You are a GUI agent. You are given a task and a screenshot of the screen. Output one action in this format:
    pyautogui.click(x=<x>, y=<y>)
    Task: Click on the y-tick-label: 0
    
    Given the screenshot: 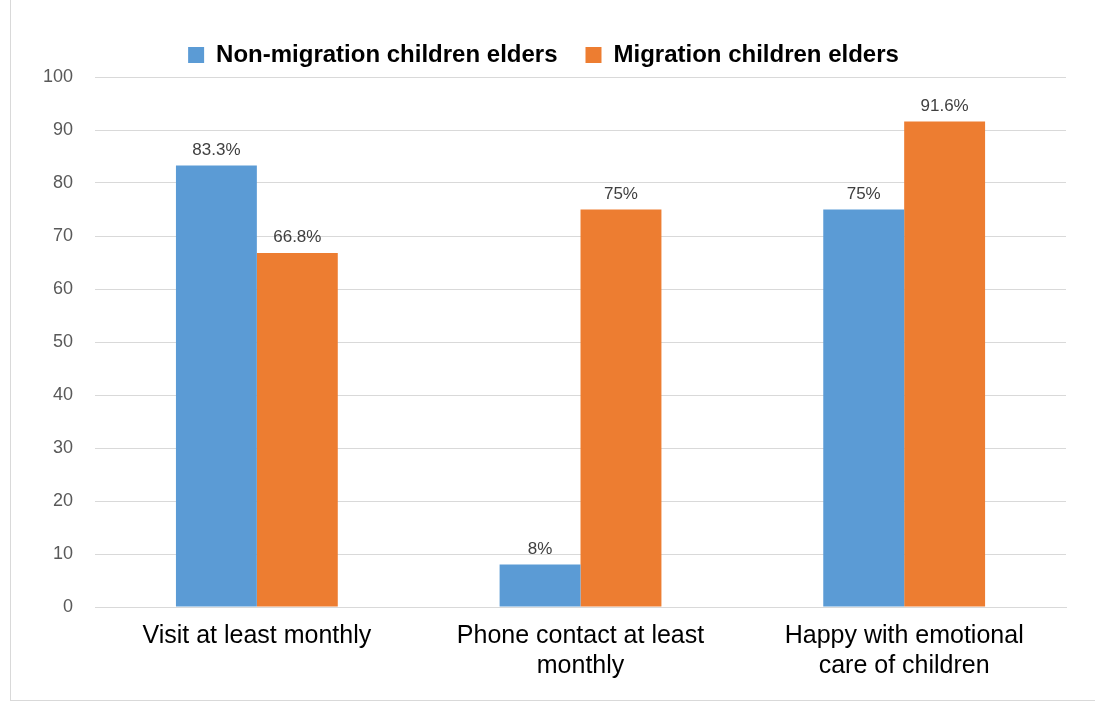 What is the action you would take?
    pyautogui.click(x=68, y=605)
    